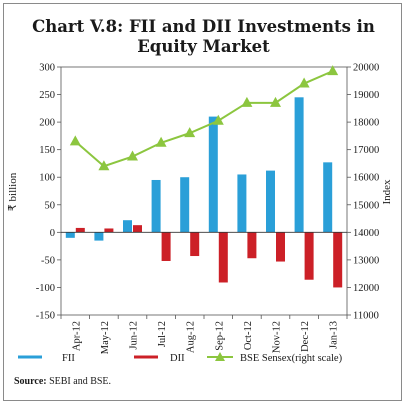 Image resolution: width=407 pixels, height=406 pixels. Describe the element at coordinates (366, 123) in the screenshot. I see `y2-tick-label: 18000` at that location.